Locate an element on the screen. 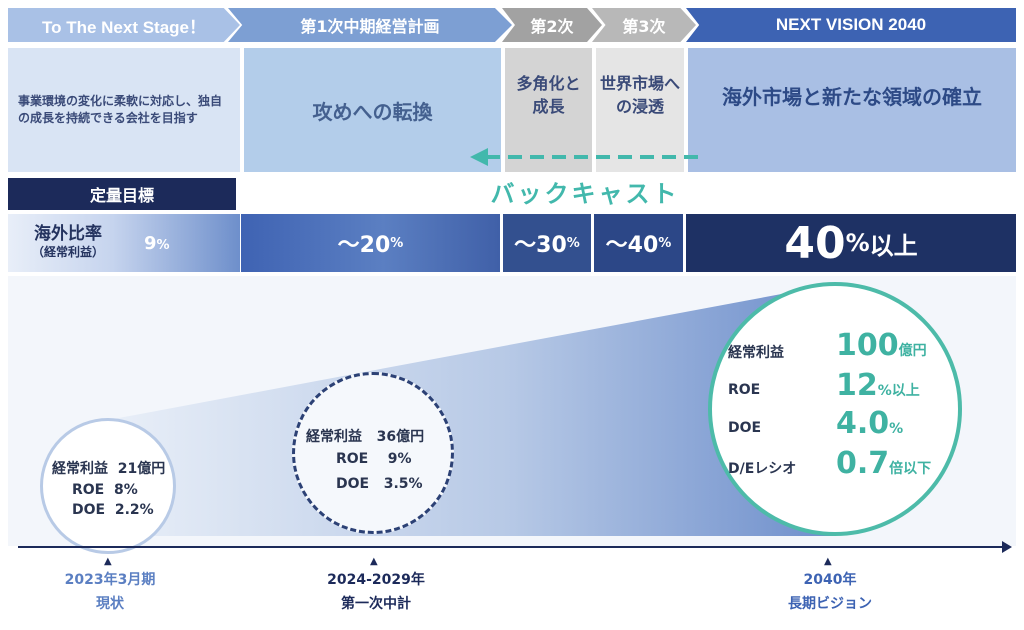  vision-de: 0.7倍以下 is located at coordinates (883, 463).